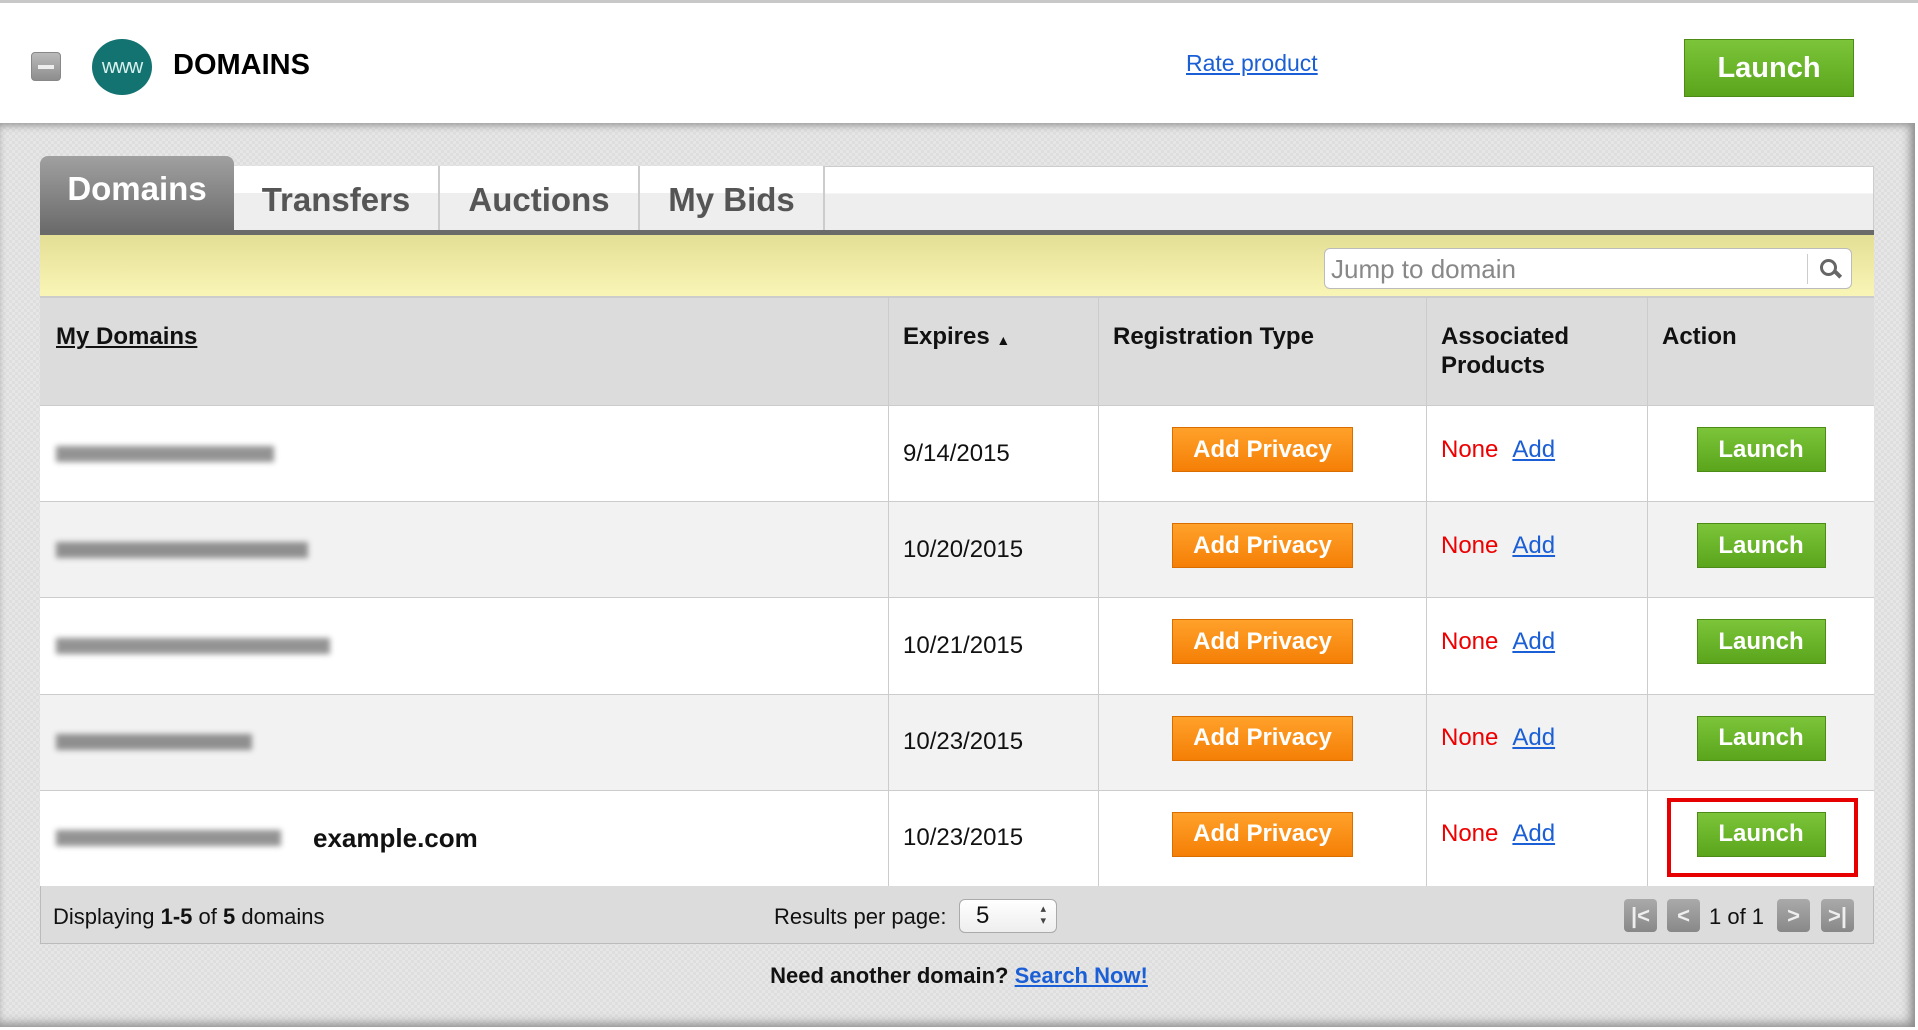  What do you see at coordinates (1683, 915) in the screenshot?
I see `prev-page-icon: <` at bounding box center [1683, 915].